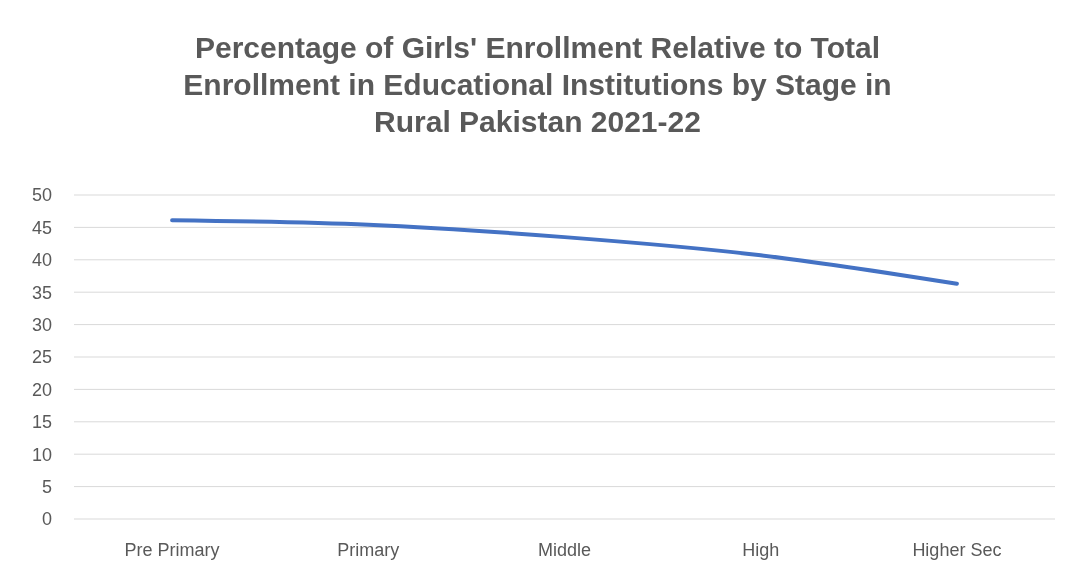 Image resolution: width=1075 pixels, height=575 pixels. What do you see at coordinates (41, 227) in the screenshot?
I see `y-tick-label: 45` at bounding box center [41, 227].